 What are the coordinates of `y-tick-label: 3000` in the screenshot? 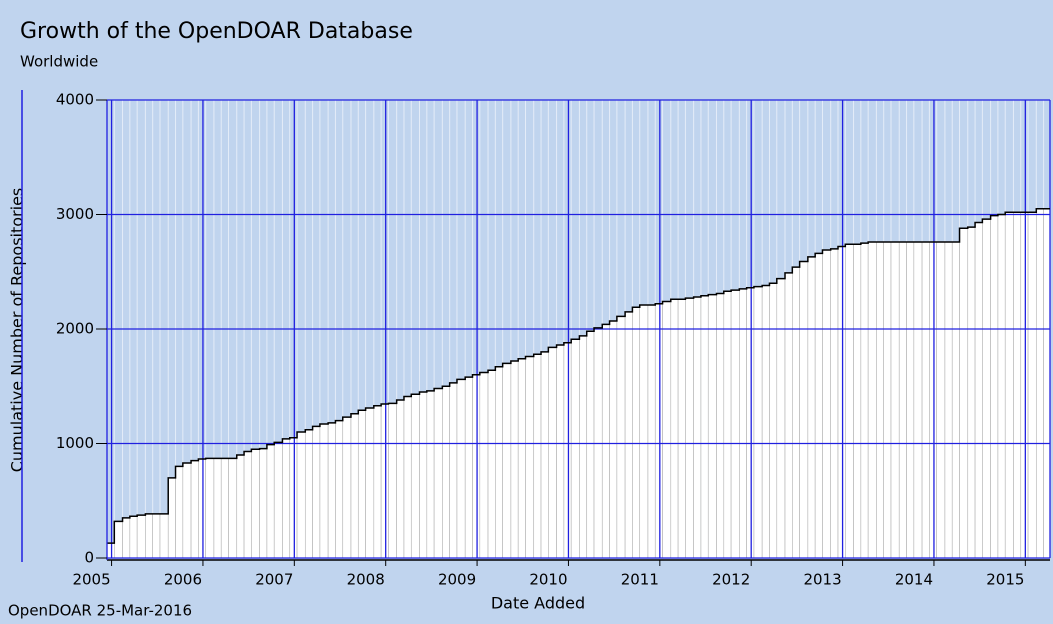 It's located at (75, 214).